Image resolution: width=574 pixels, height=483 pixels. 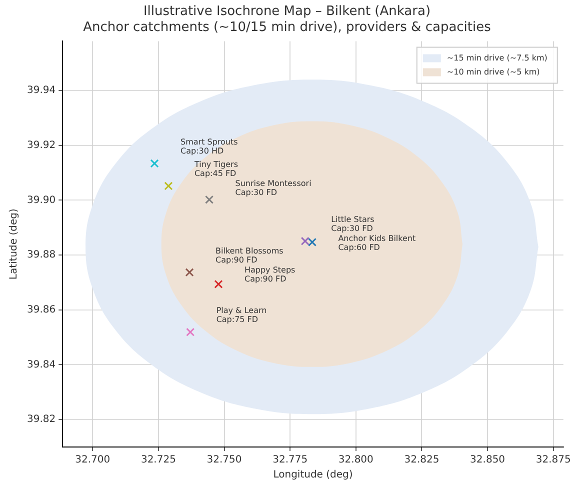 What do you see at coordinates (290, 460) in the screenshot?
I see `x-tick-label: 32.775` at bounding box center [290, 460].